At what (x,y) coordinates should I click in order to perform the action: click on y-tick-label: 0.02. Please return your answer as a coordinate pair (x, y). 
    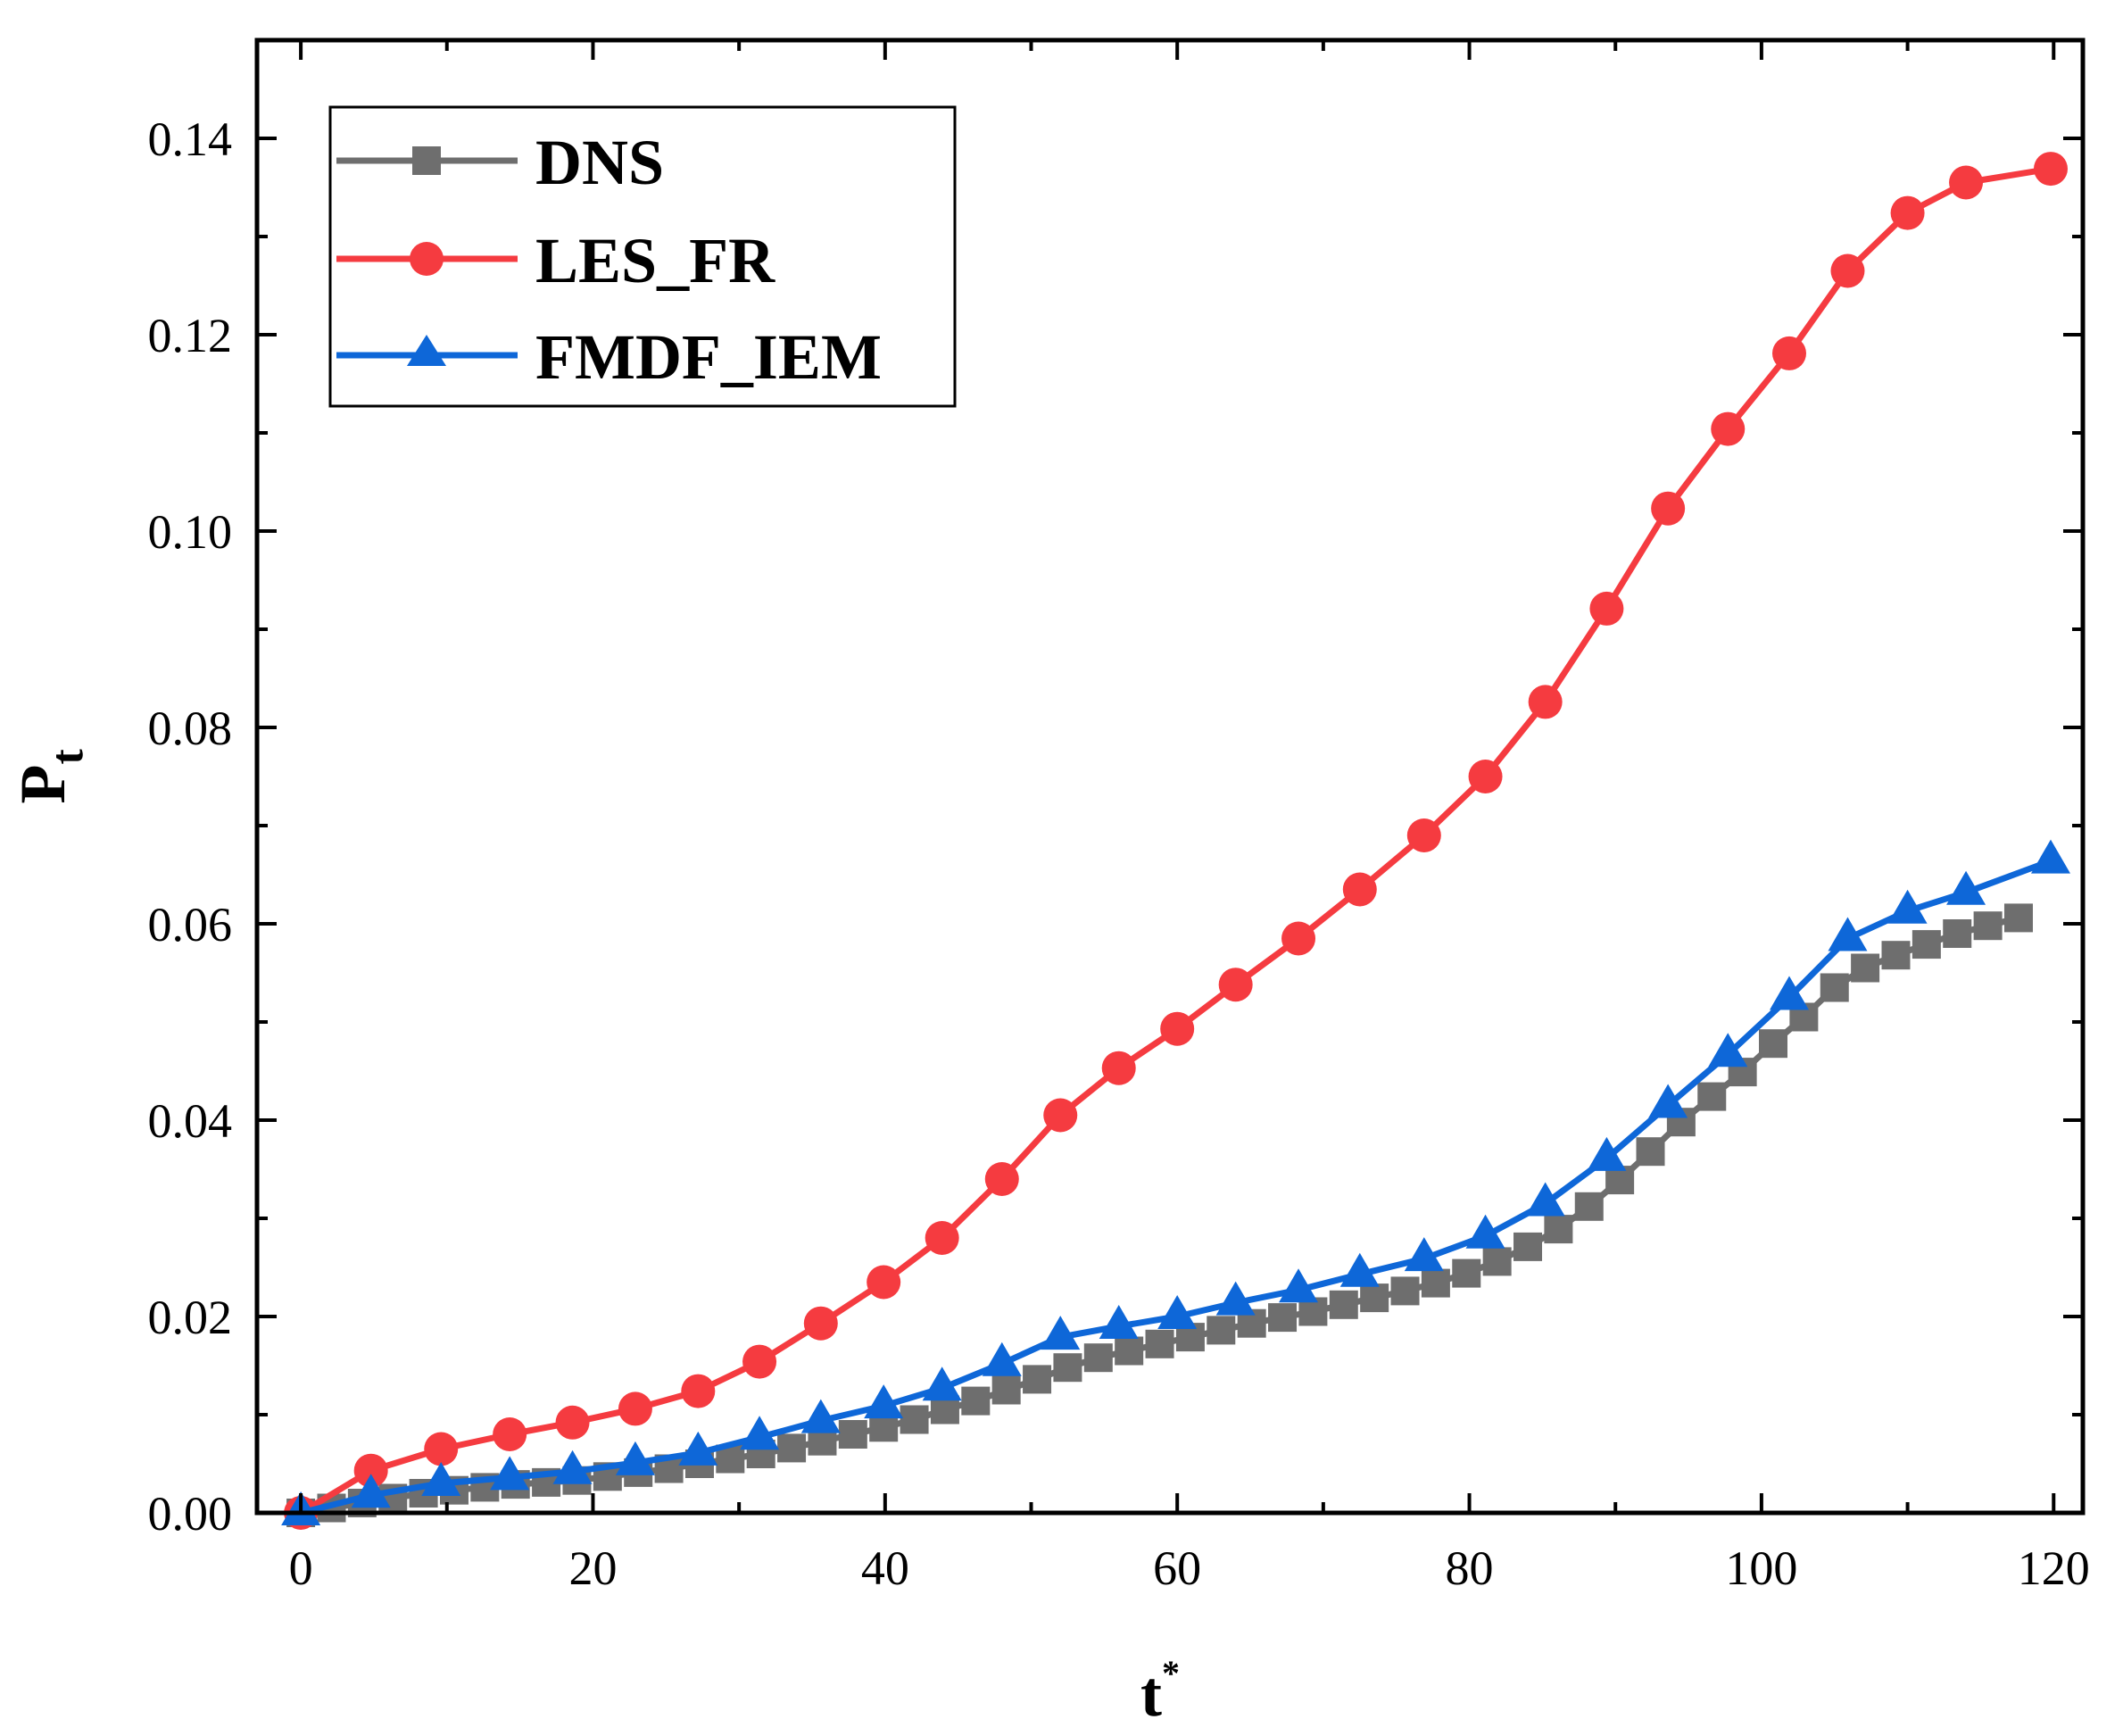
    Looking at the image, I should click on (190, 1317).